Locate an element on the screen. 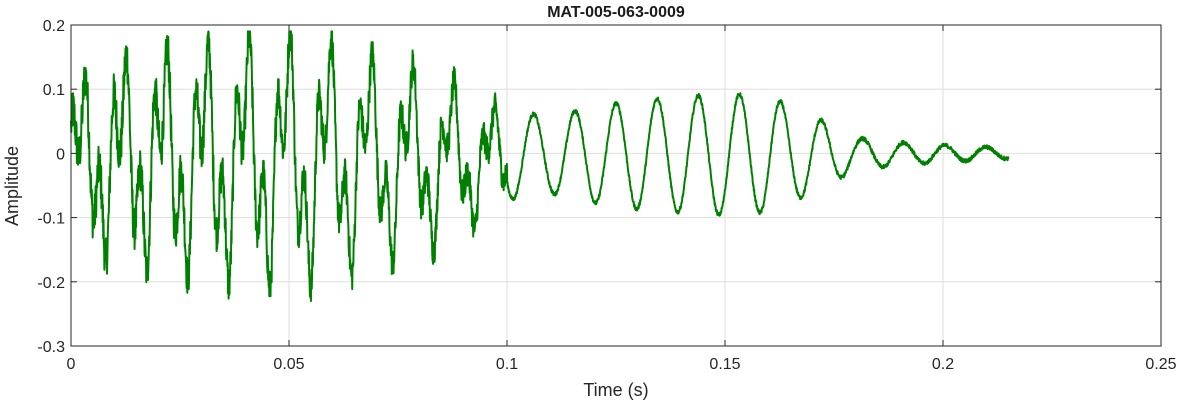  y-tick-label: 0.1 is located at coordinates (54, 90).